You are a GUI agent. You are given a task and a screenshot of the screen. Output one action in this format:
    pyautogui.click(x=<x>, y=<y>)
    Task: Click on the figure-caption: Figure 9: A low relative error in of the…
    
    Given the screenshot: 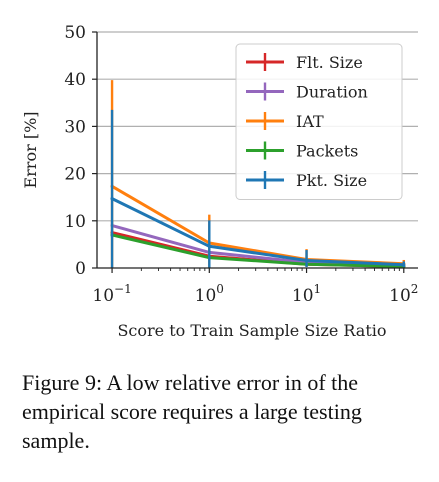 What is the action you would take?
    pyautogui.click(x=192, y=411)
    